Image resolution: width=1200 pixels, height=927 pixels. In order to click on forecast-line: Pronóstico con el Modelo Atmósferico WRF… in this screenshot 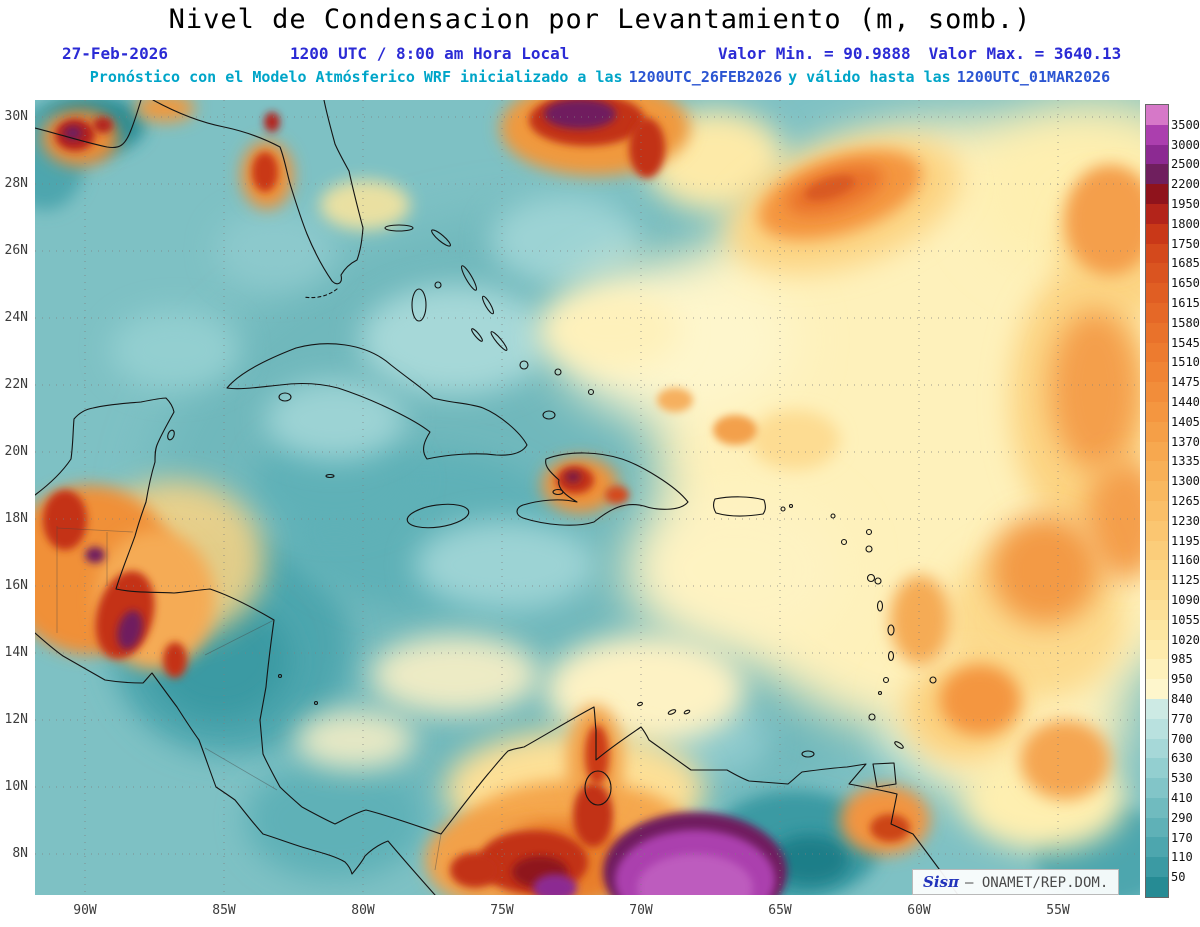, I will do `click(600, 77)`.